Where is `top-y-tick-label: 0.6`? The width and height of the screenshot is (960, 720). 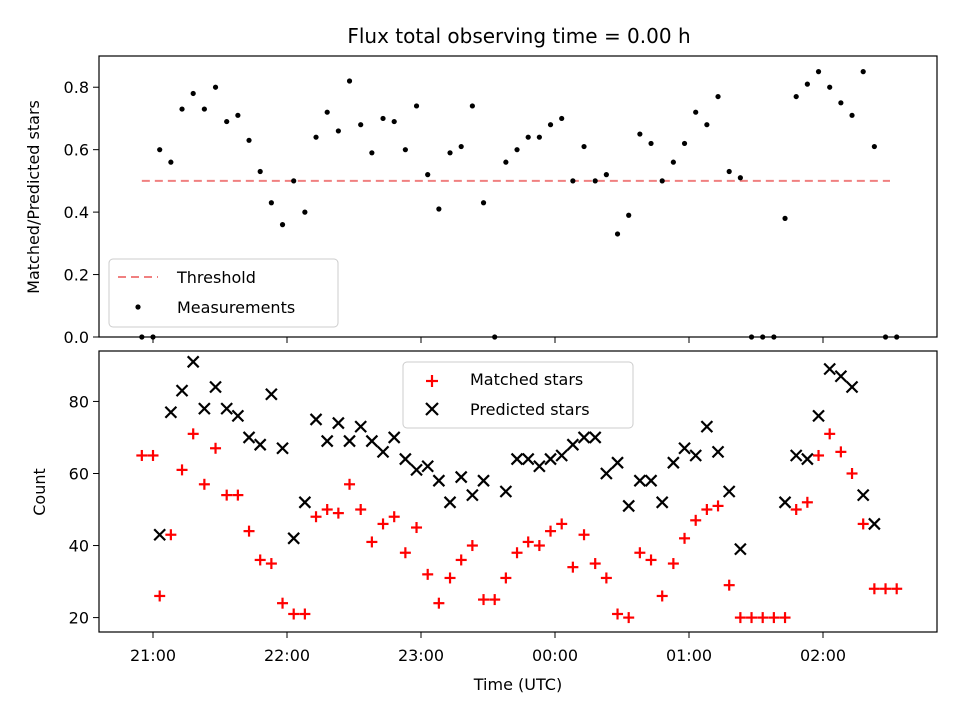 top-y-tick-label: 0.6 is located at coordinates (76, 150).